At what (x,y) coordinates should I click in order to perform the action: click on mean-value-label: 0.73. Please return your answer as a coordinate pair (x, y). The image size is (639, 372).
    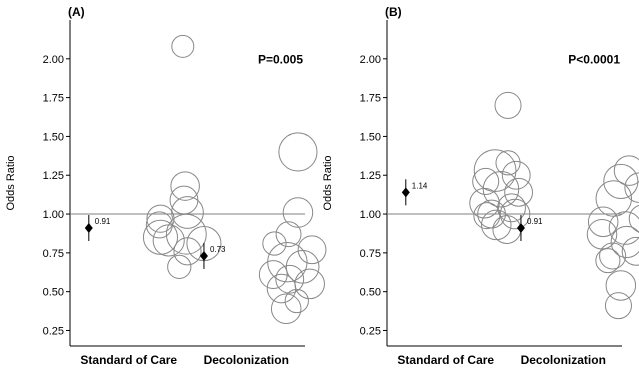
    Looking at the image, I should click on (218, 249).